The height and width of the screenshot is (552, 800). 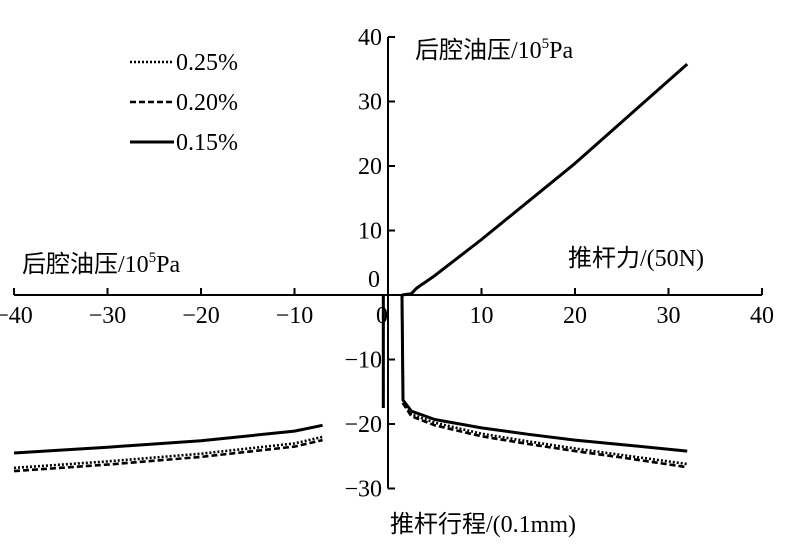 What do you see at coordinates (363, 361) in the screenshot?
I see `y-tick-label: −10` at bounding box center [363, 361].